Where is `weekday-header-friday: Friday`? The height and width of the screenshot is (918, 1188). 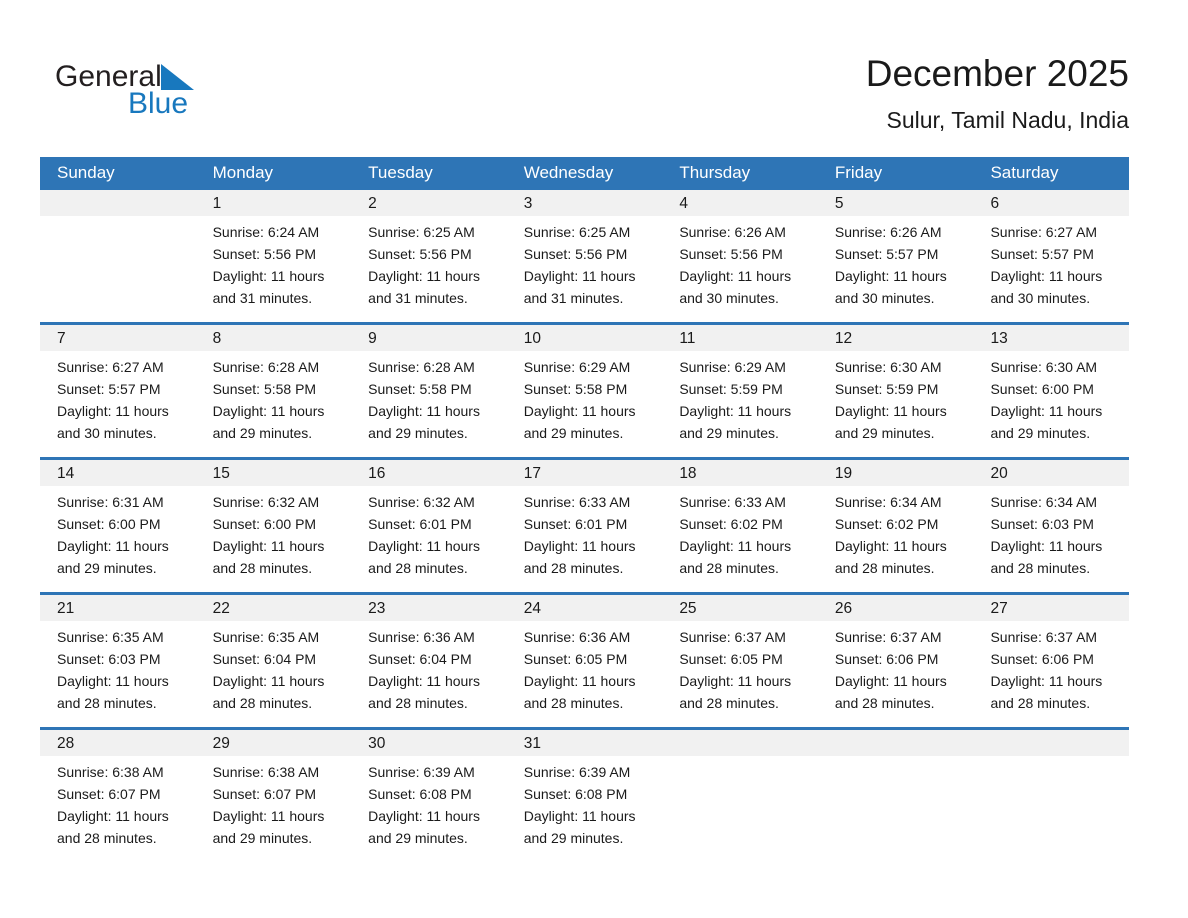
weekday-header-friday: Friday is located at coordinates (858, 172).